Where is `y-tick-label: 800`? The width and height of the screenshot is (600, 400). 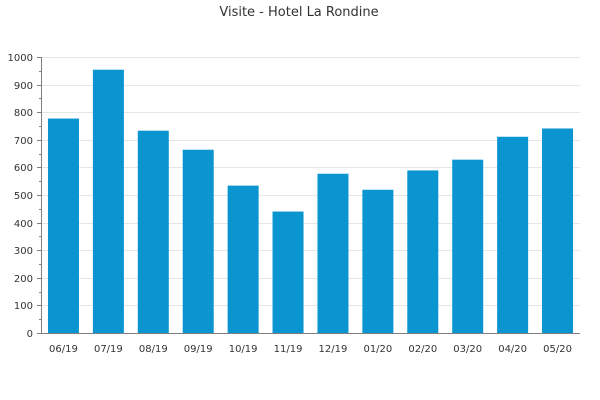 y-tick-label: 800 is located at coordinates (23, 113).